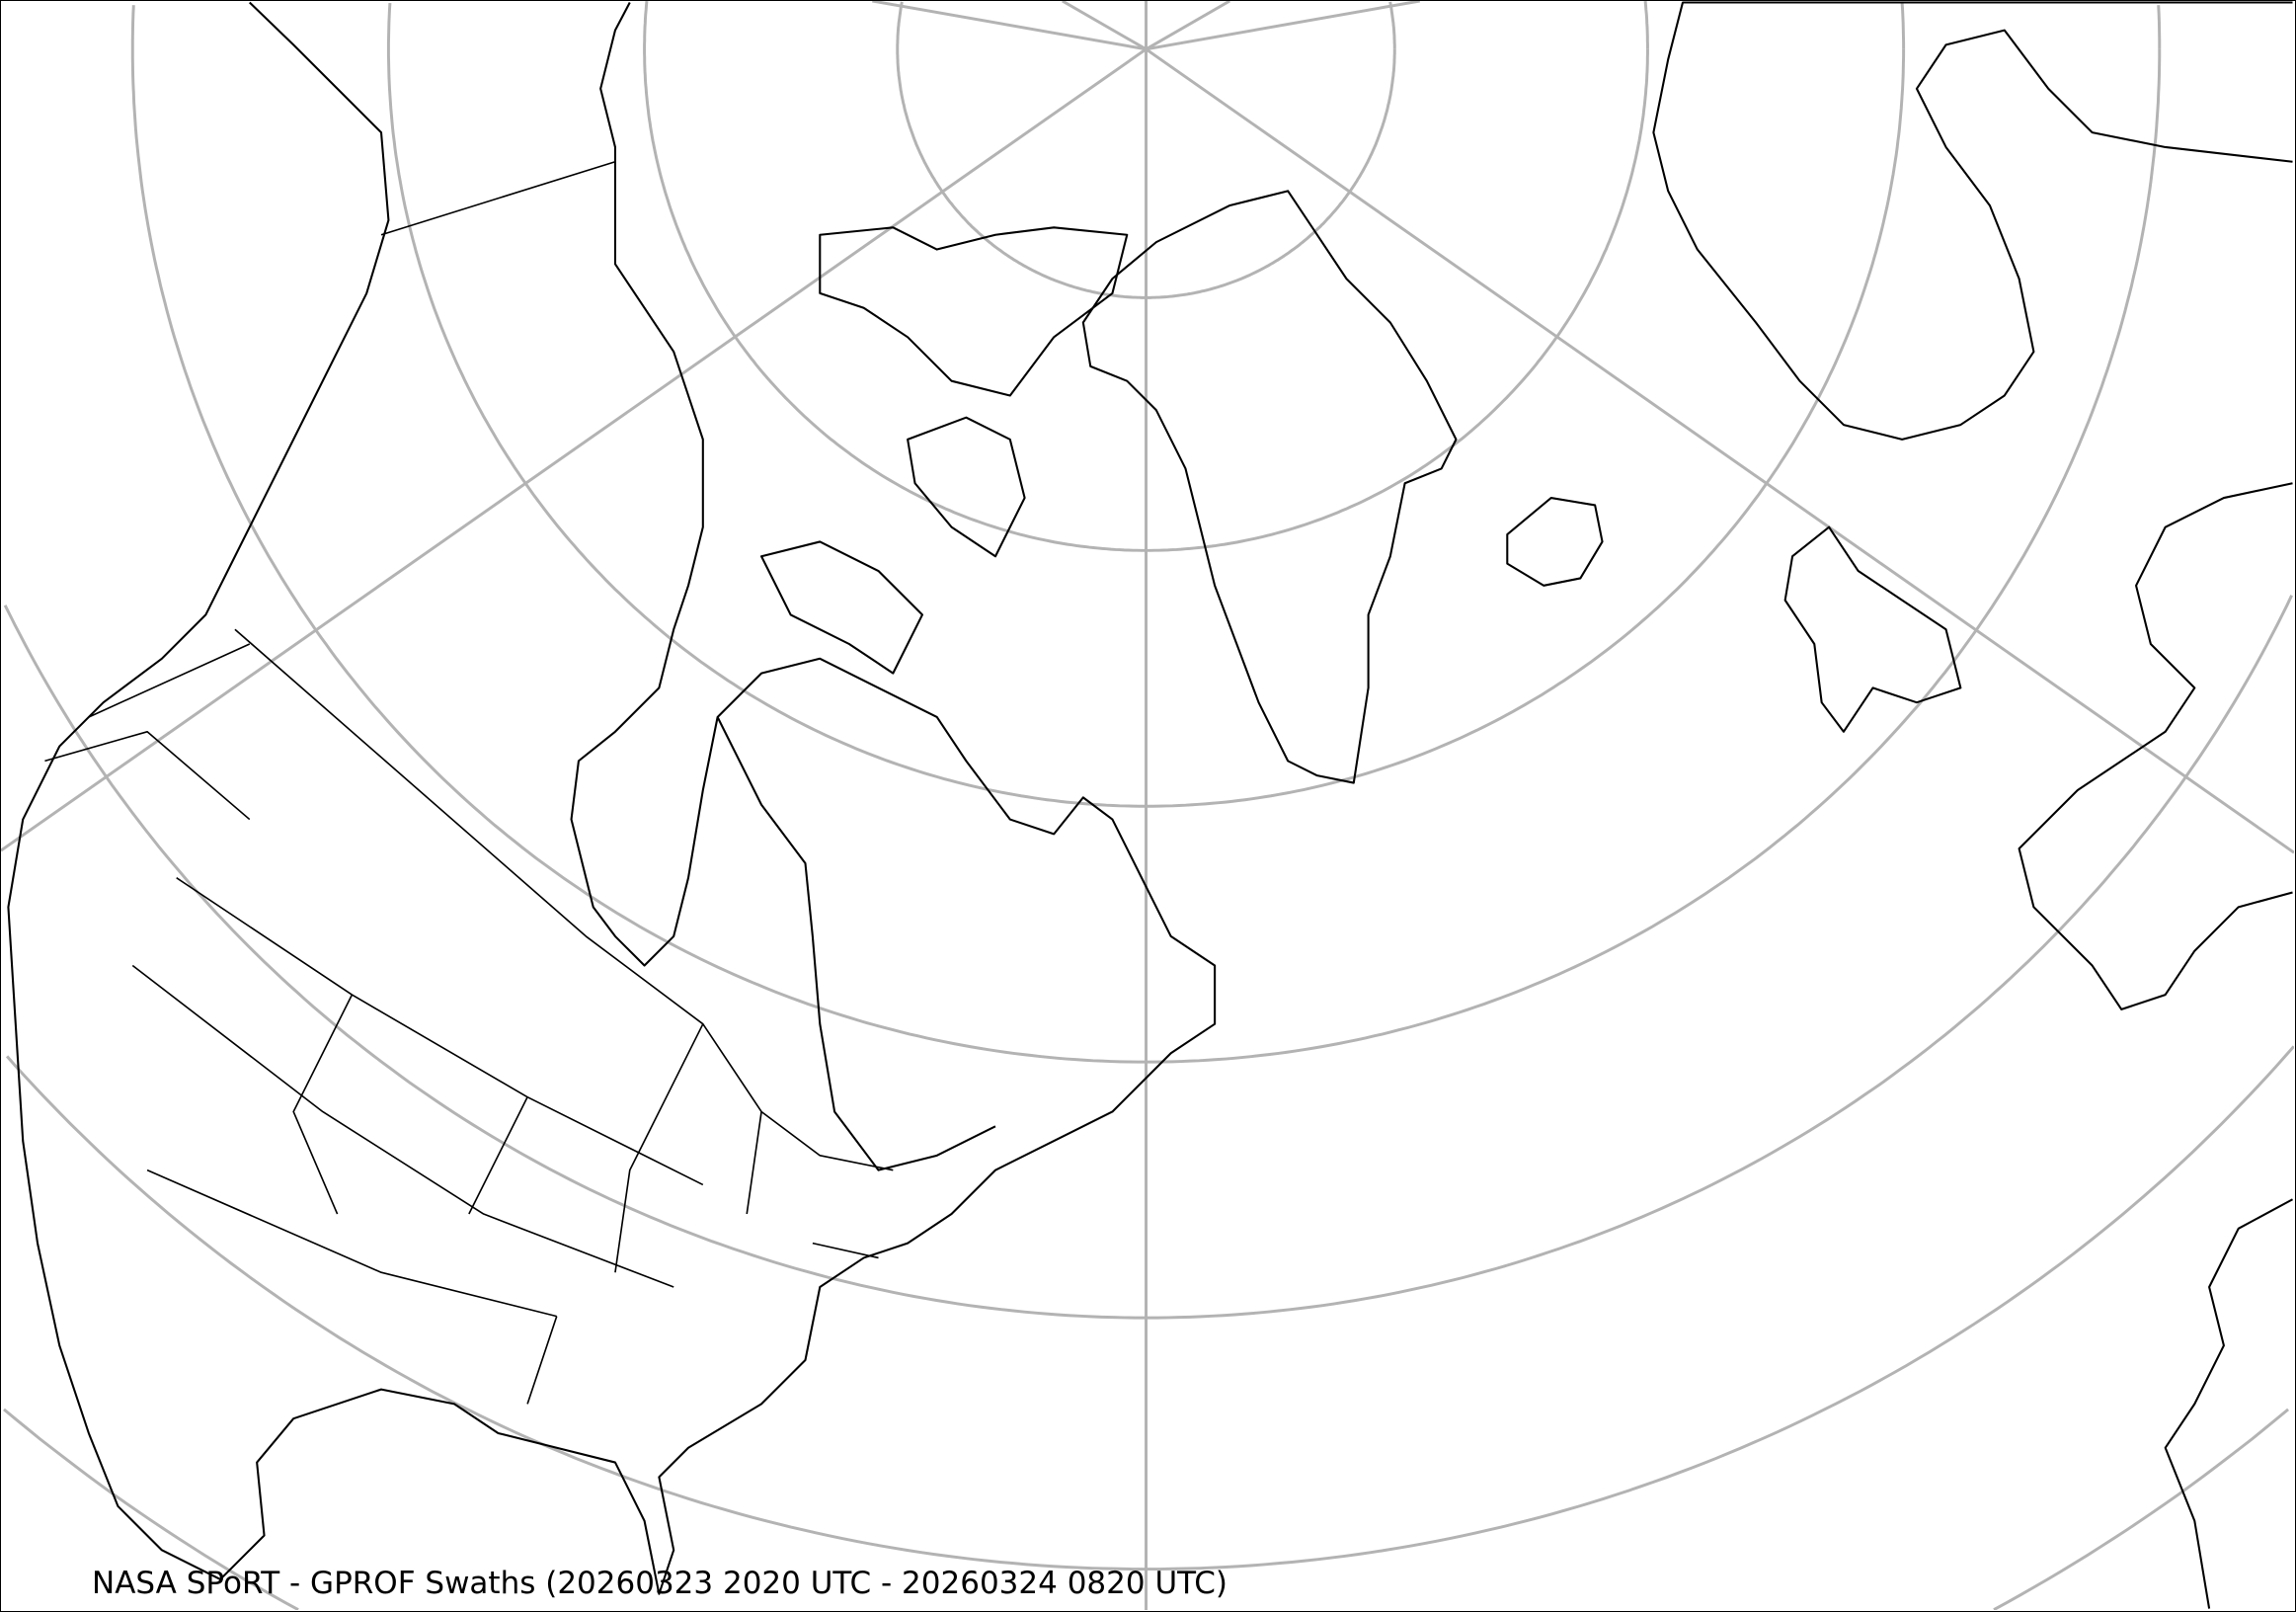  Describe the element at coordinates (945, 450) in the screenshot. I see `canadian-arctic-islands` at that location.